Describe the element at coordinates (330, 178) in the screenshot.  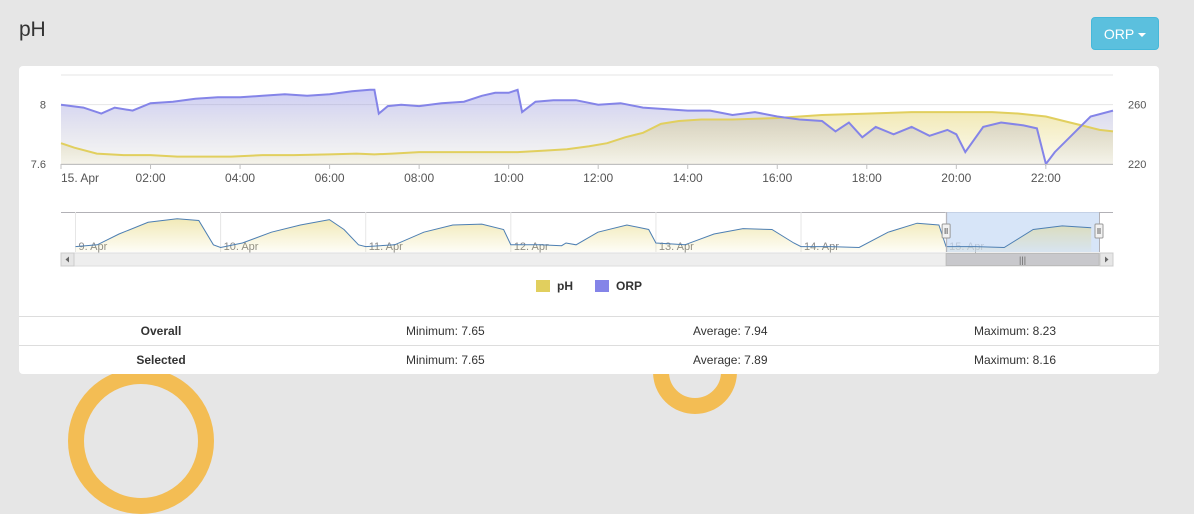
I see `x-tick-label: 06:00` at that location.